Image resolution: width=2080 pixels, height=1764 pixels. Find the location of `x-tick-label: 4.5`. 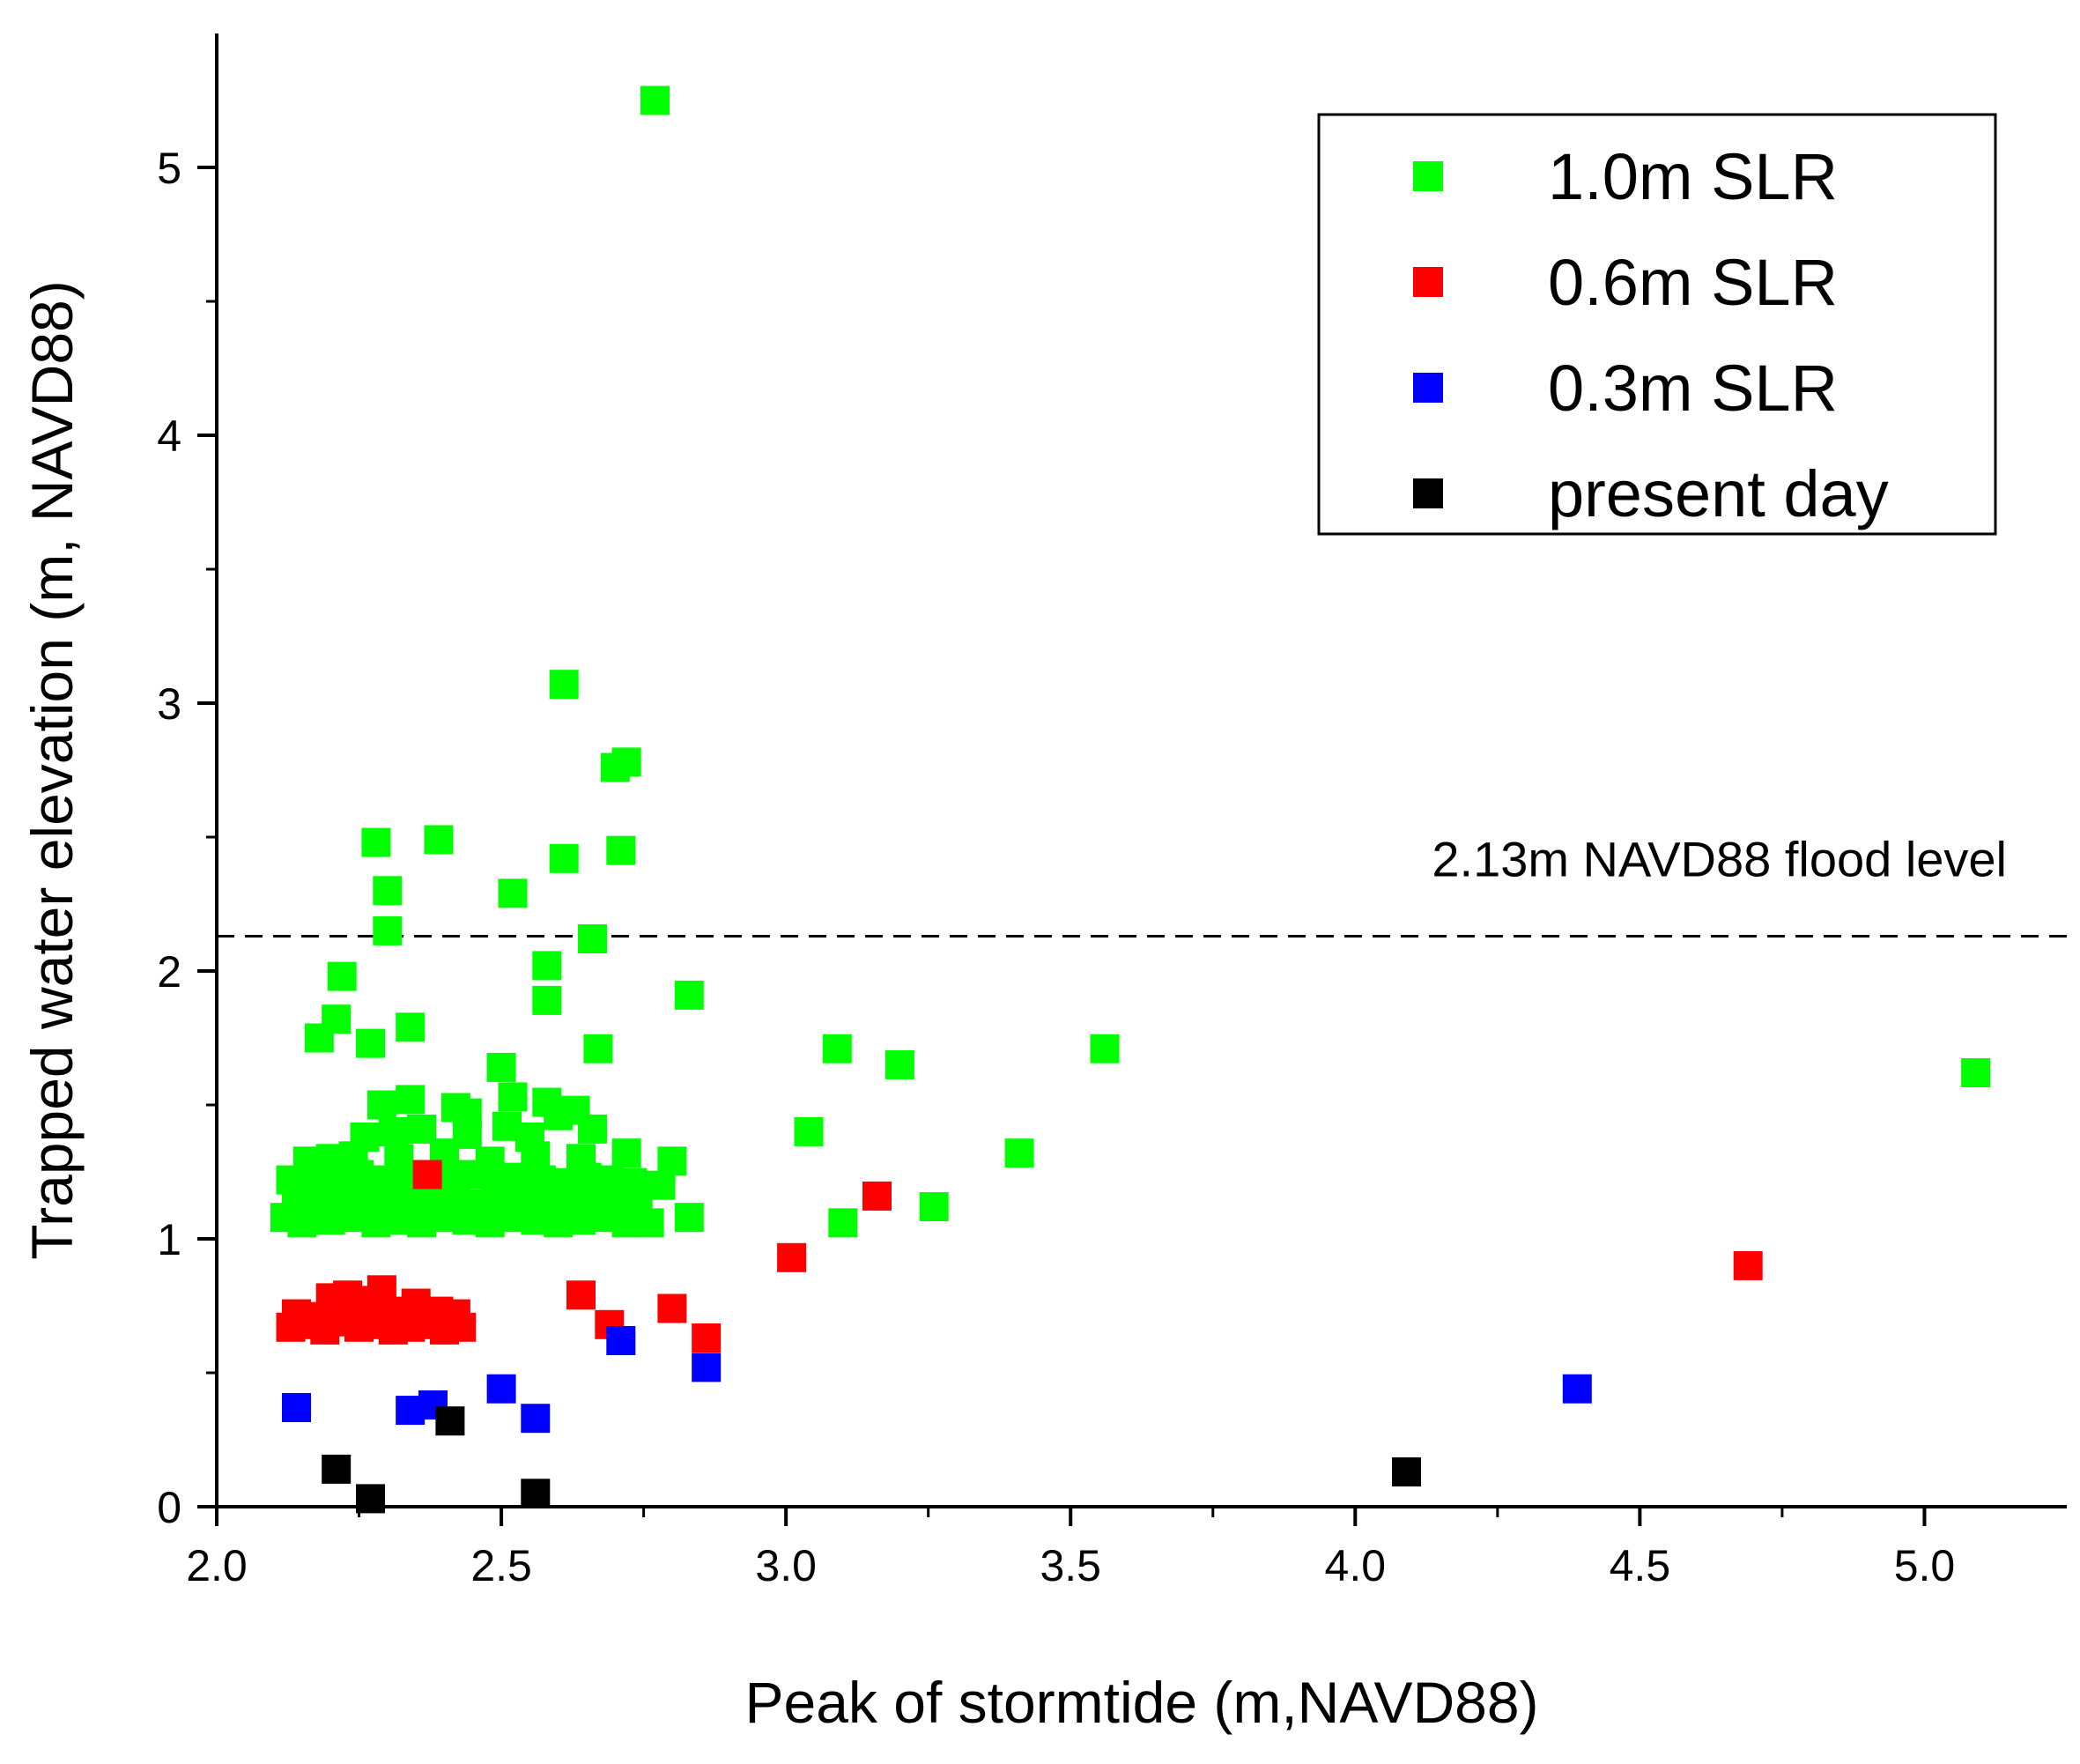

x-tick-label: 4.5 is located at coordinates (1641, 1565).